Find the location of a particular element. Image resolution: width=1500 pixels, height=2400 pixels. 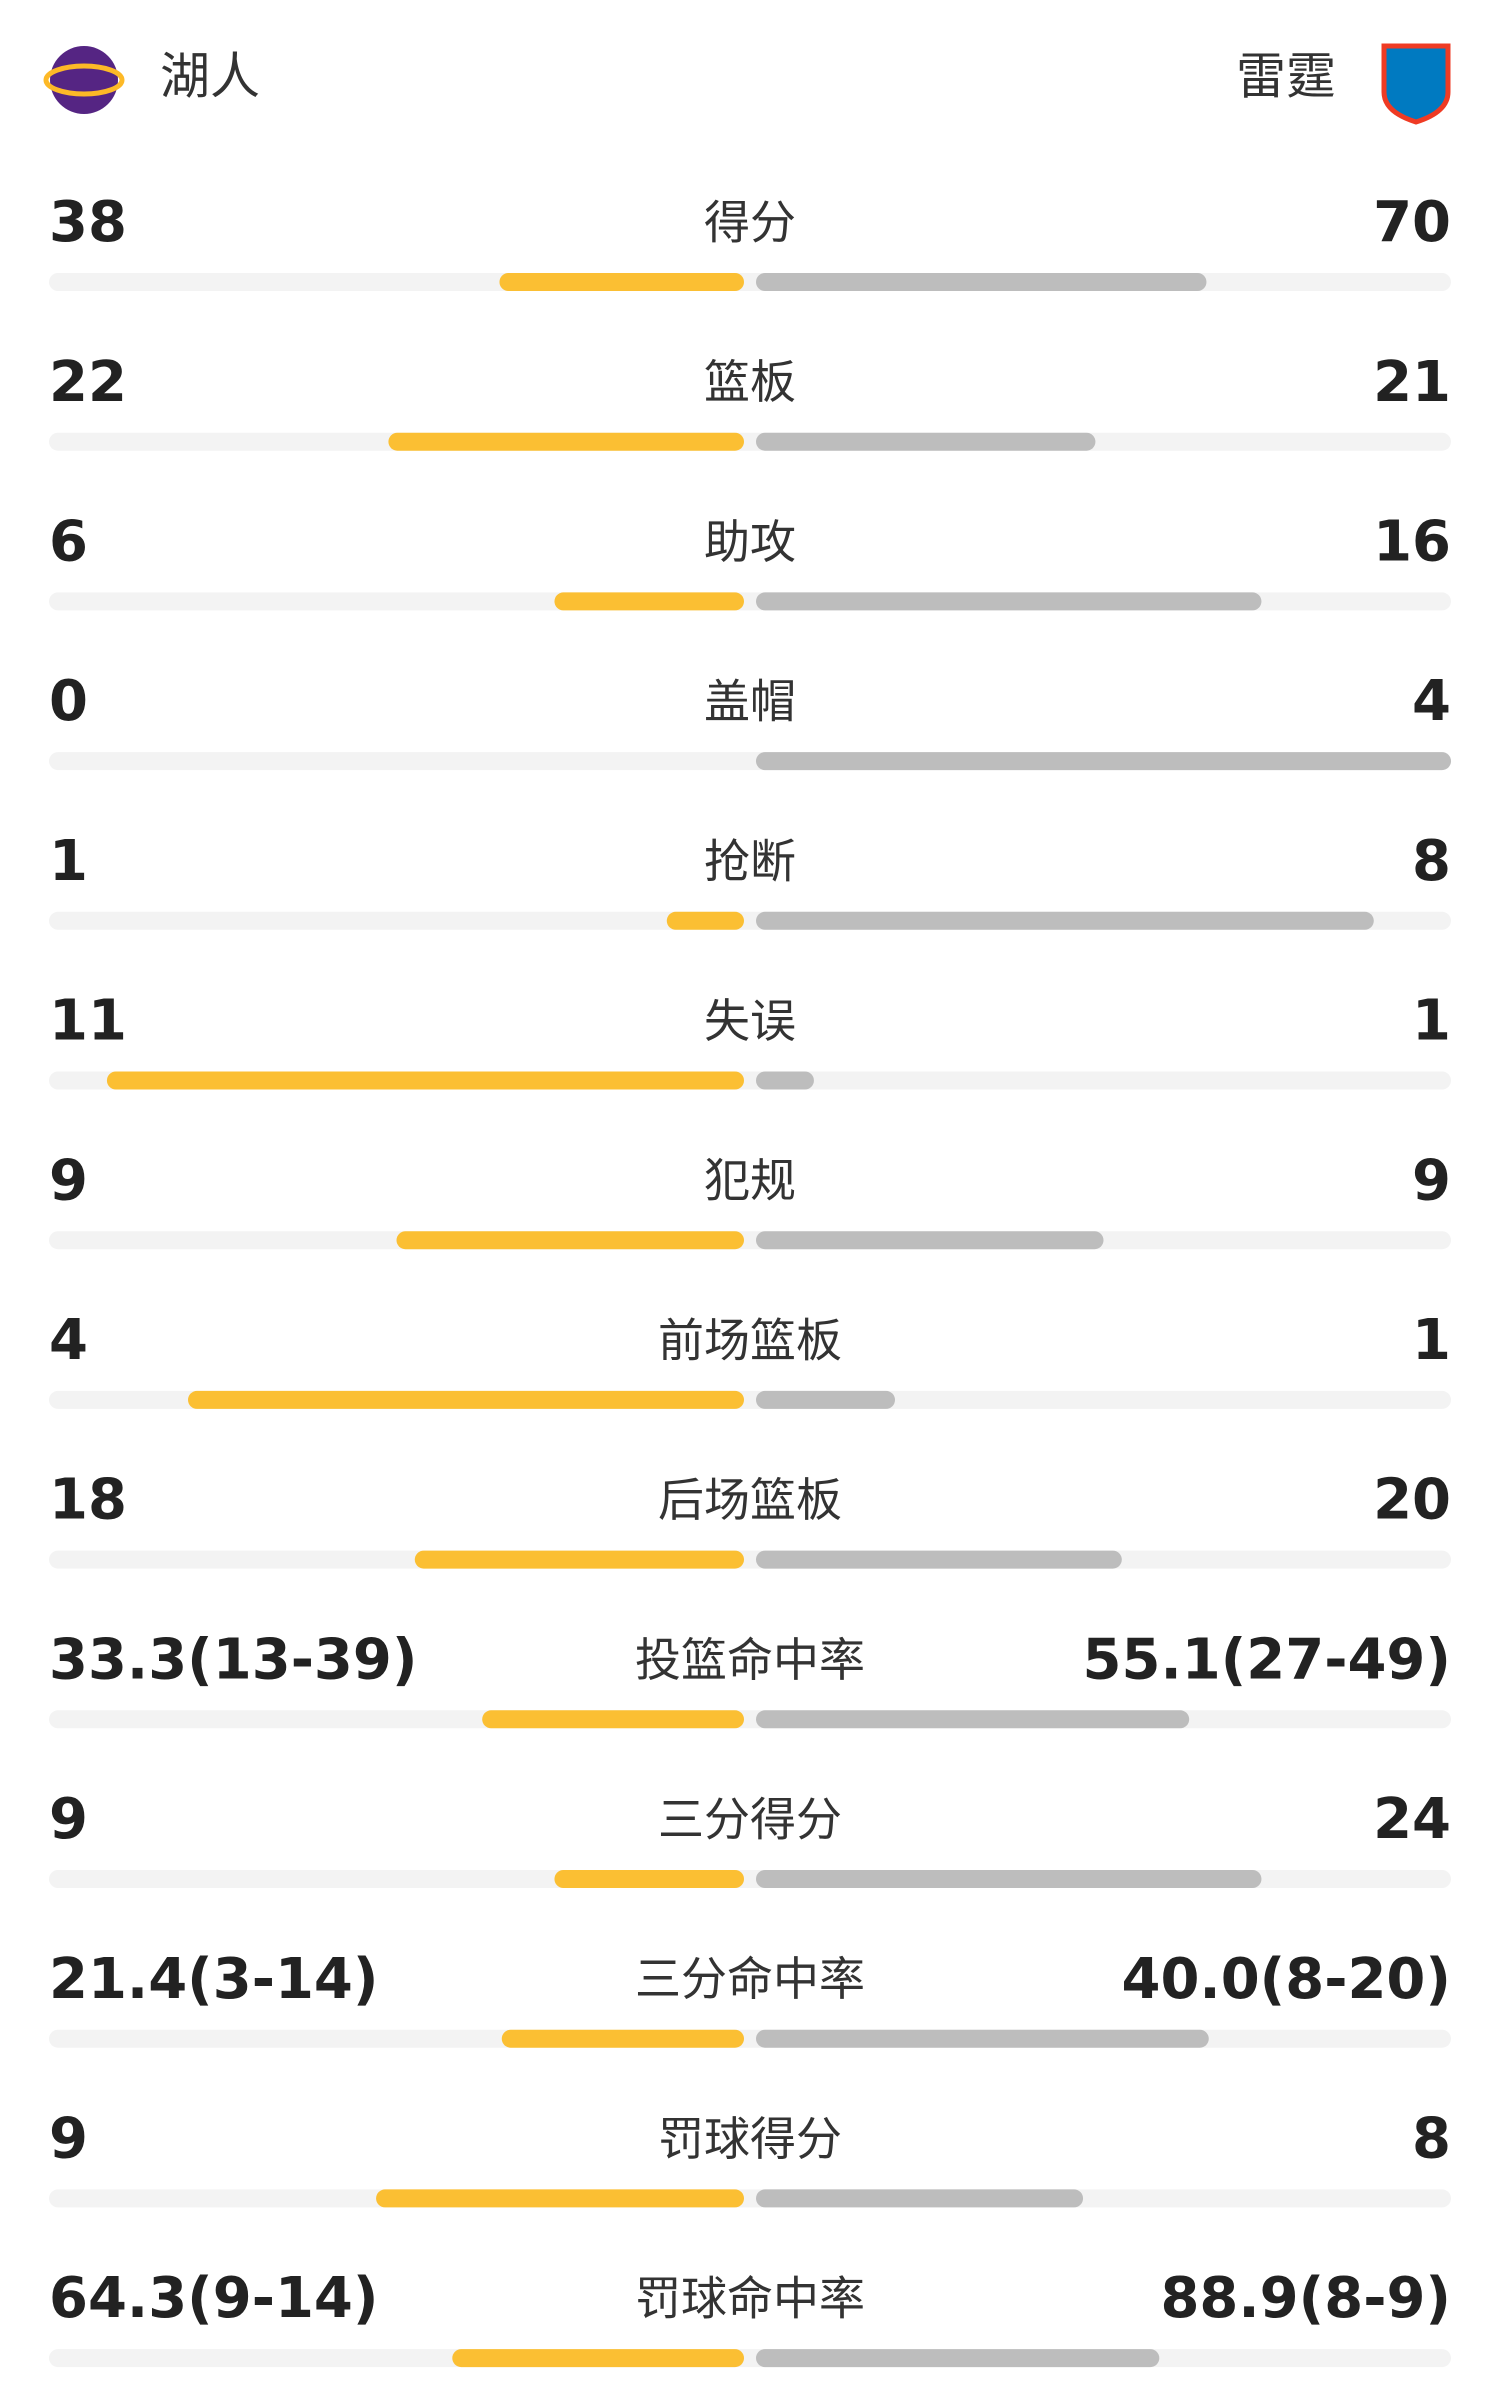

stat-label: 投篮命中率 is located at coordinates (750, 1660).